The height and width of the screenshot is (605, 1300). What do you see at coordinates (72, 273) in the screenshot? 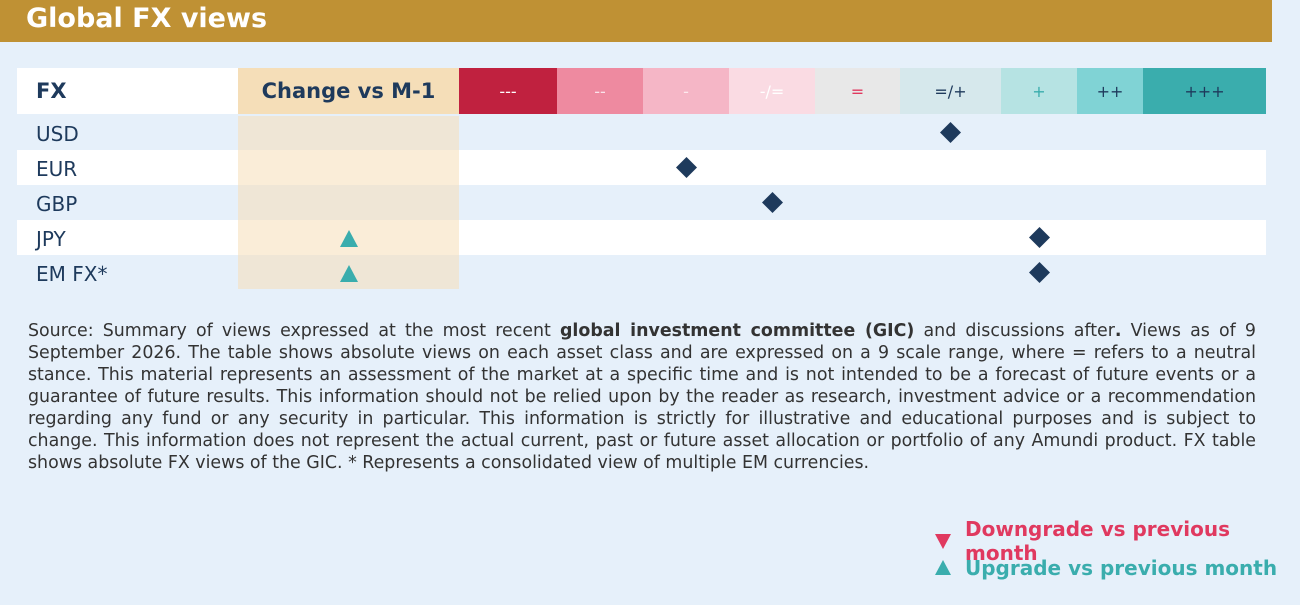
I see `row-label: EM FX*` at bounding box center [72, 273].